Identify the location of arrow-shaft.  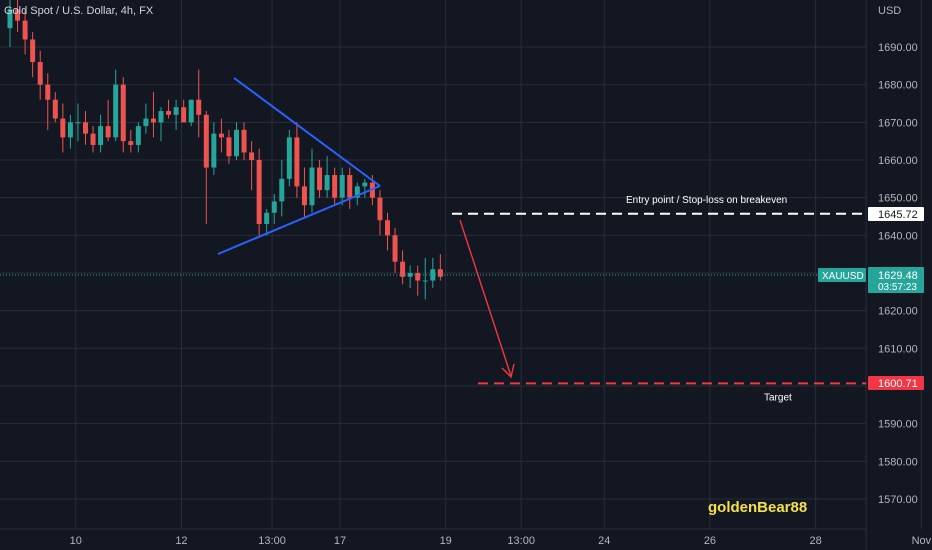
(485, 298).